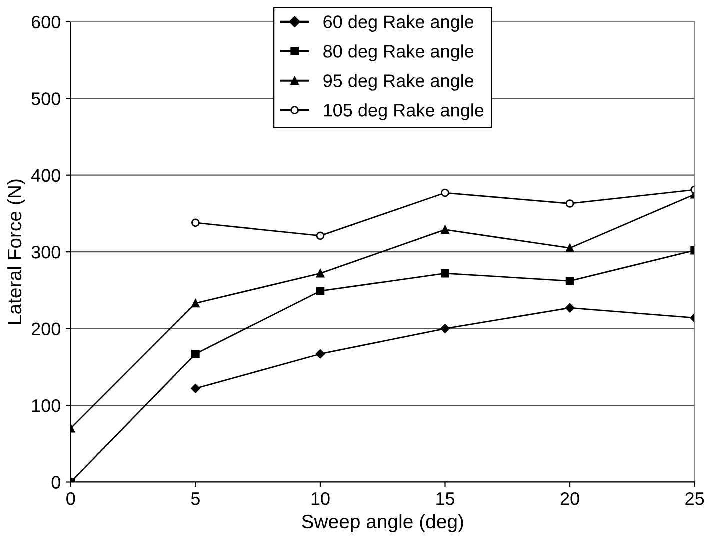 The width and height of the screenshot is (709, 548). I want to click on legend-label: 80 deg Rake angle, so click(399, 53).